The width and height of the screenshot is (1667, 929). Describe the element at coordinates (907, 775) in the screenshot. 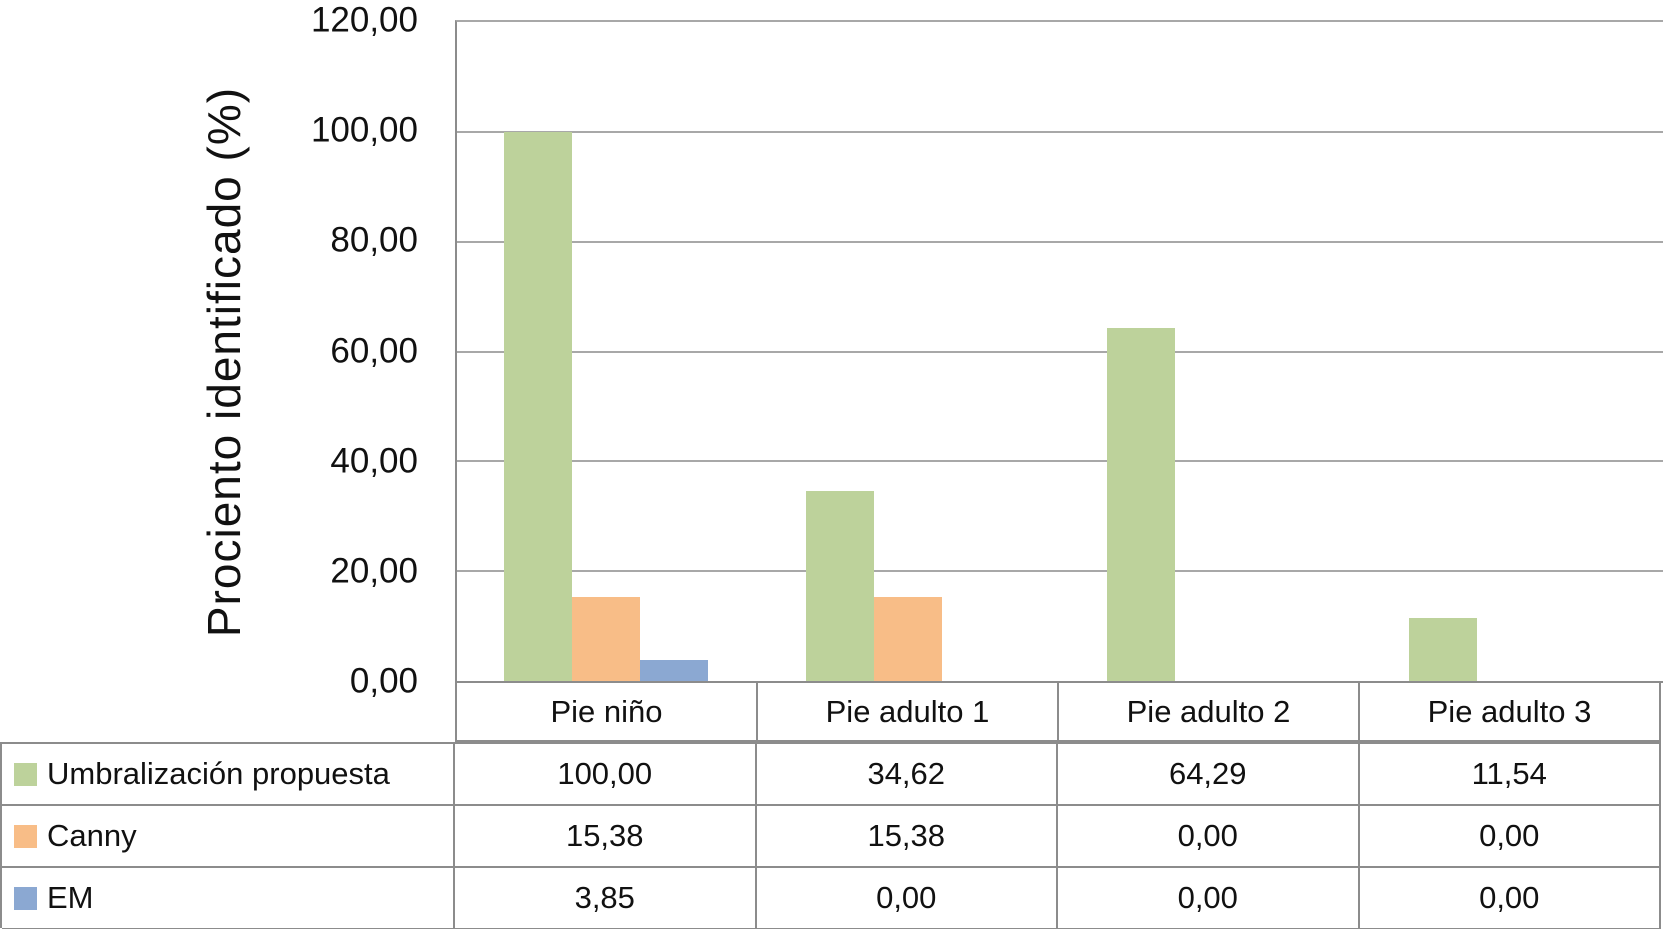

I see `table-value-cell: 34,62` at that location.